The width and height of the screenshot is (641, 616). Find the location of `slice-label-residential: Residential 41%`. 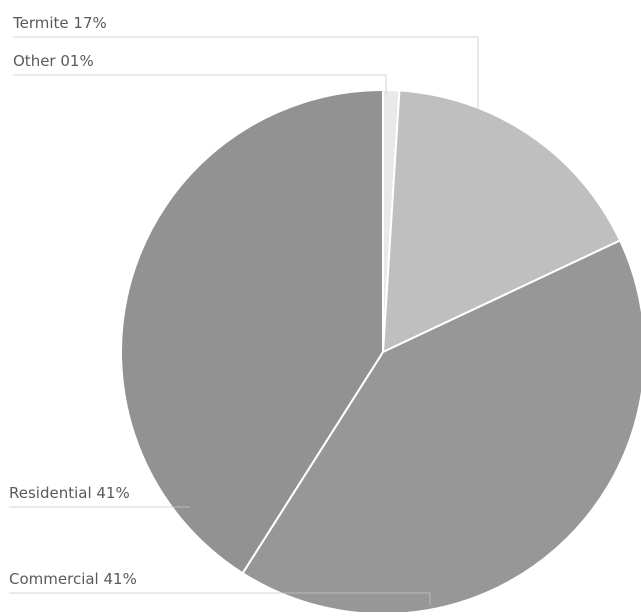

slice-label-residential: Residential 41% is located at coordinates (69, 493).